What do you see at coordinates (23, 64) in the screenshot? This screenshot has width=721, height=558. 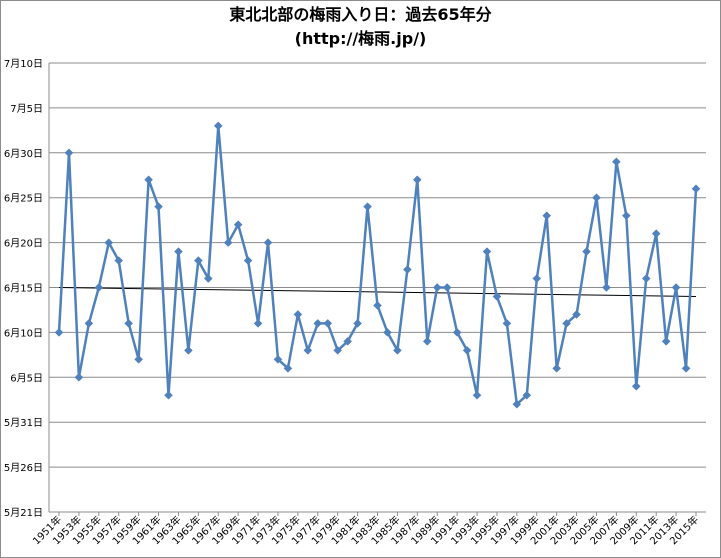 I see `y-tick-label: 7月10日` at bounding box center [23, 64].